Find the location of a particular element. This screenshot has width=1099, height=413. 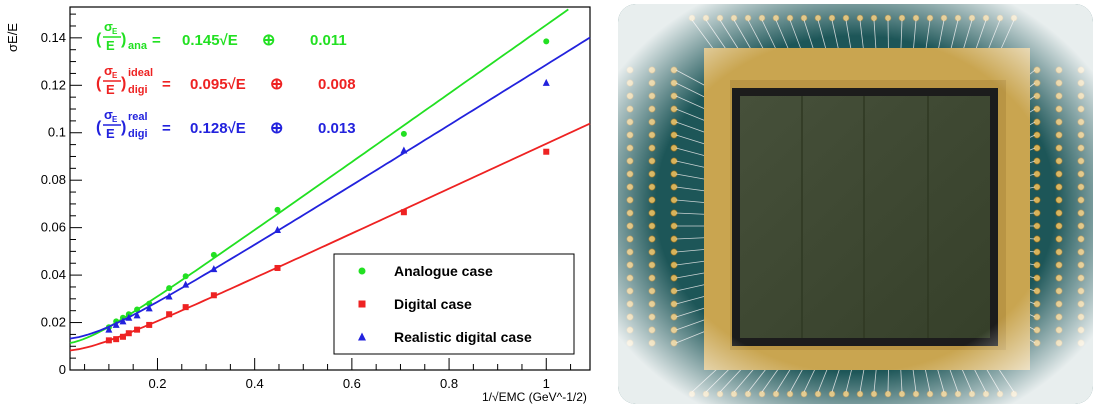

y-axis-label: σE/E is located at coordinates (12, 37).